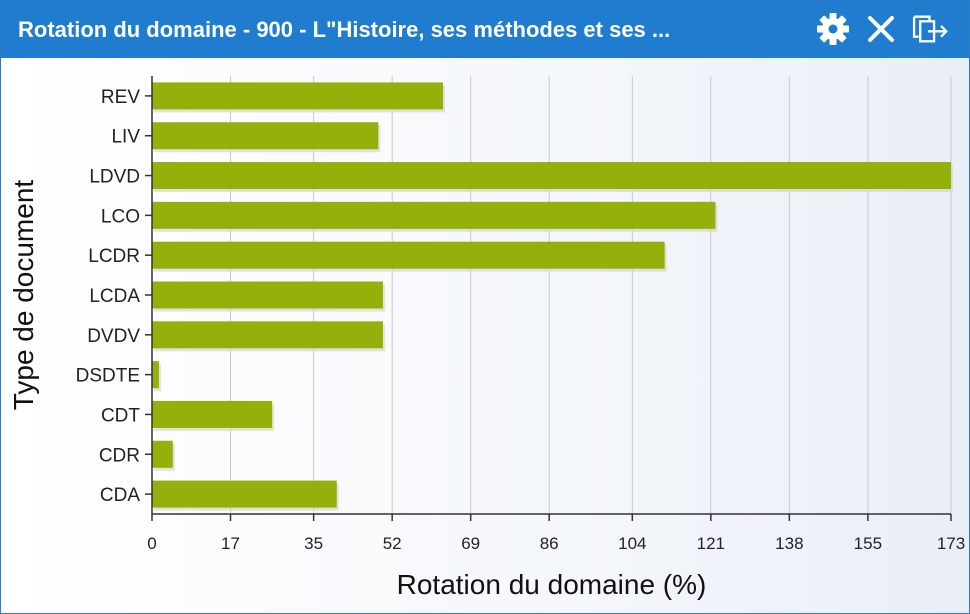  What do you see at coordinates (244, 494) in the screenshot?
I see `bar-cda` at bounding box center [244, 494].